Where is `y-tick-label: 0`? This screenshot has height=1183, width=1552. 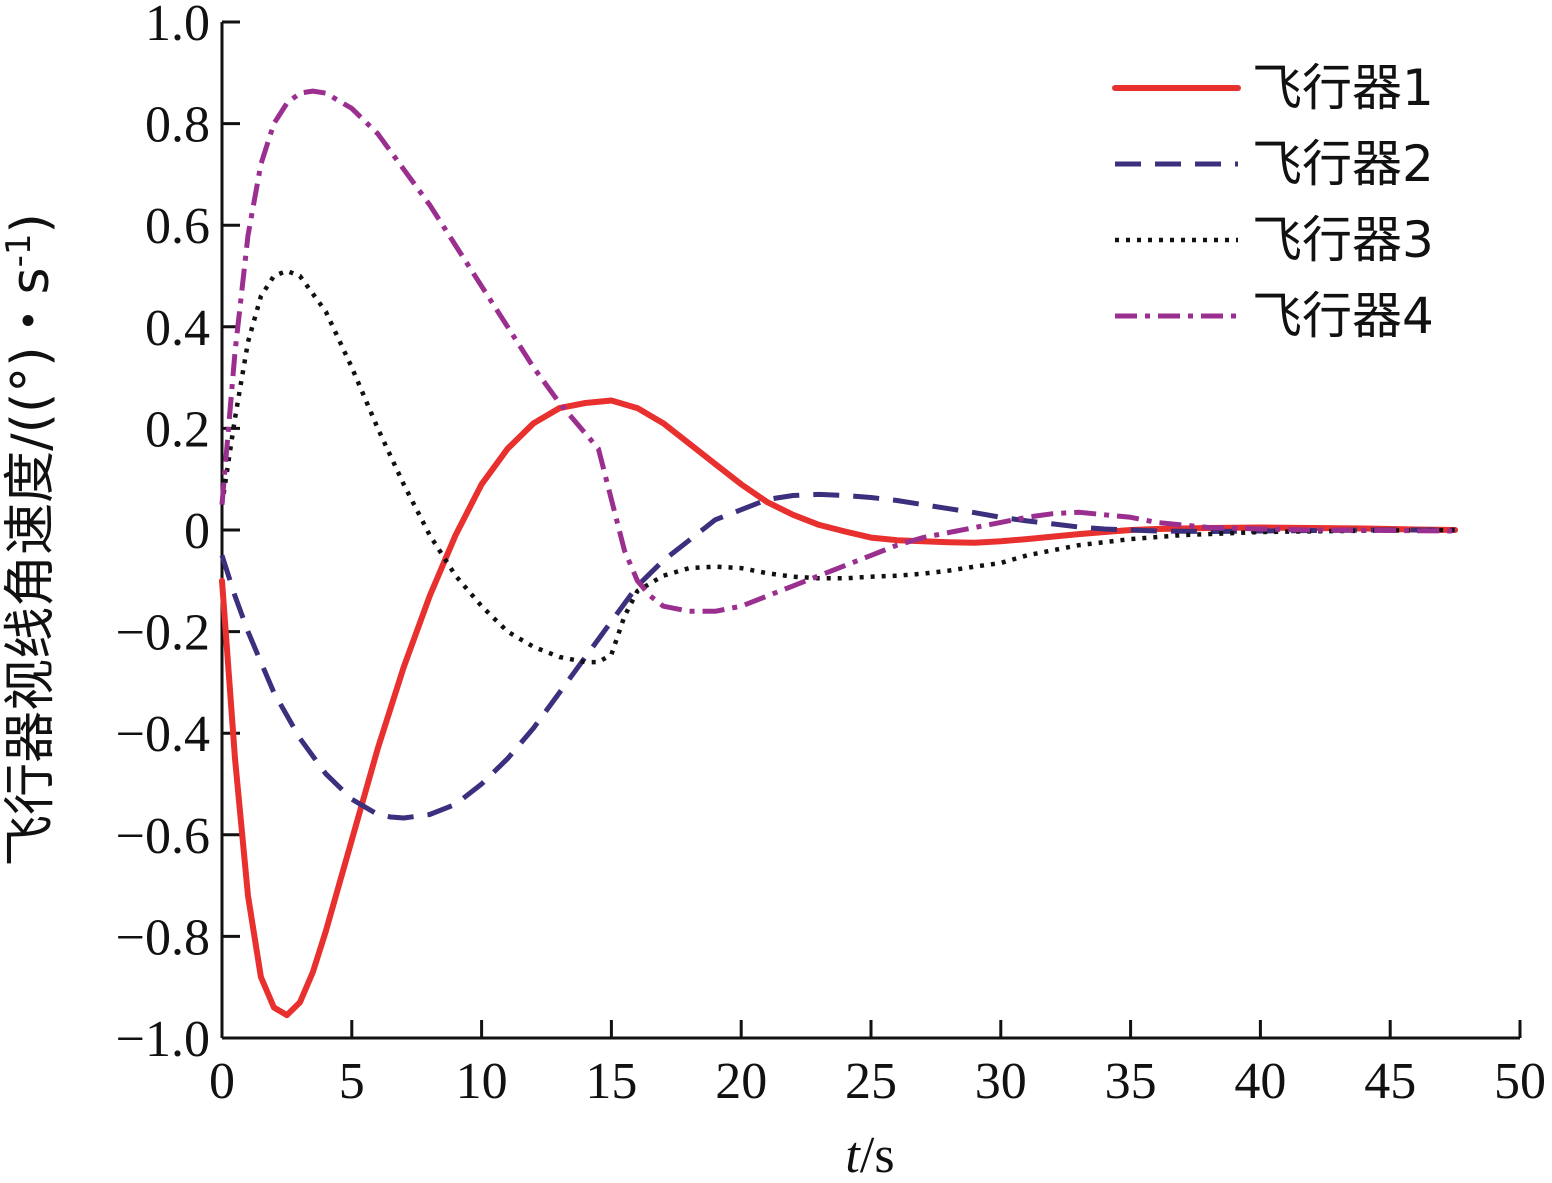 y-tick-label: 0 is located at coordinates (197, 531).